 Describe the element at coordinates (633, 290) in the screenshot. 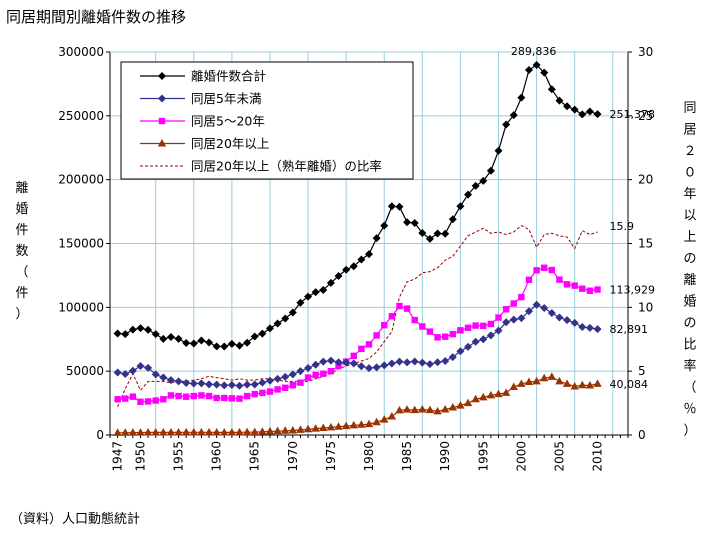

I see `data-label: 113,929` at that location.